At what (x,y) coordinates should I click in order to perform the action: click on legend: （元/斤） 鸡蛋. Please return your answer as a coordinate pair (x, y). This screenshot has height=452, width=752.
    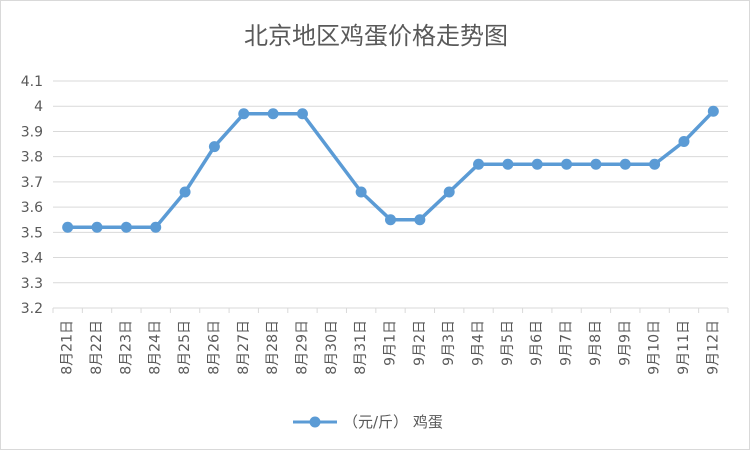
    Looking at the image, I should click on (368, 422).